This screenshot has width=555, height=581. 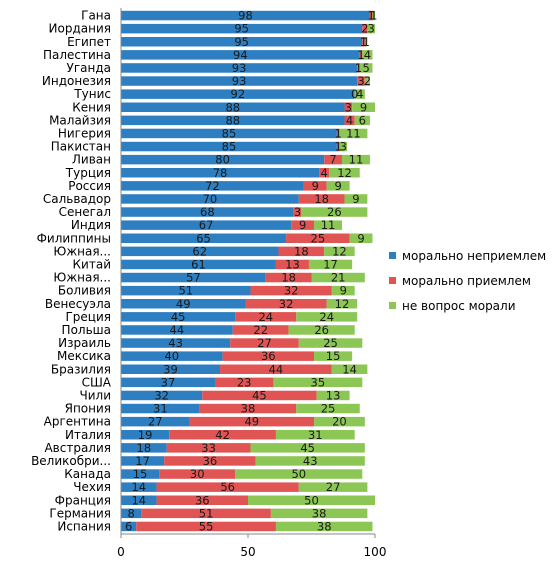 What do you see at coordinates (84, 291) in the screenshot?
I see `category-label: Боливия` at bounding box center [84, 291].